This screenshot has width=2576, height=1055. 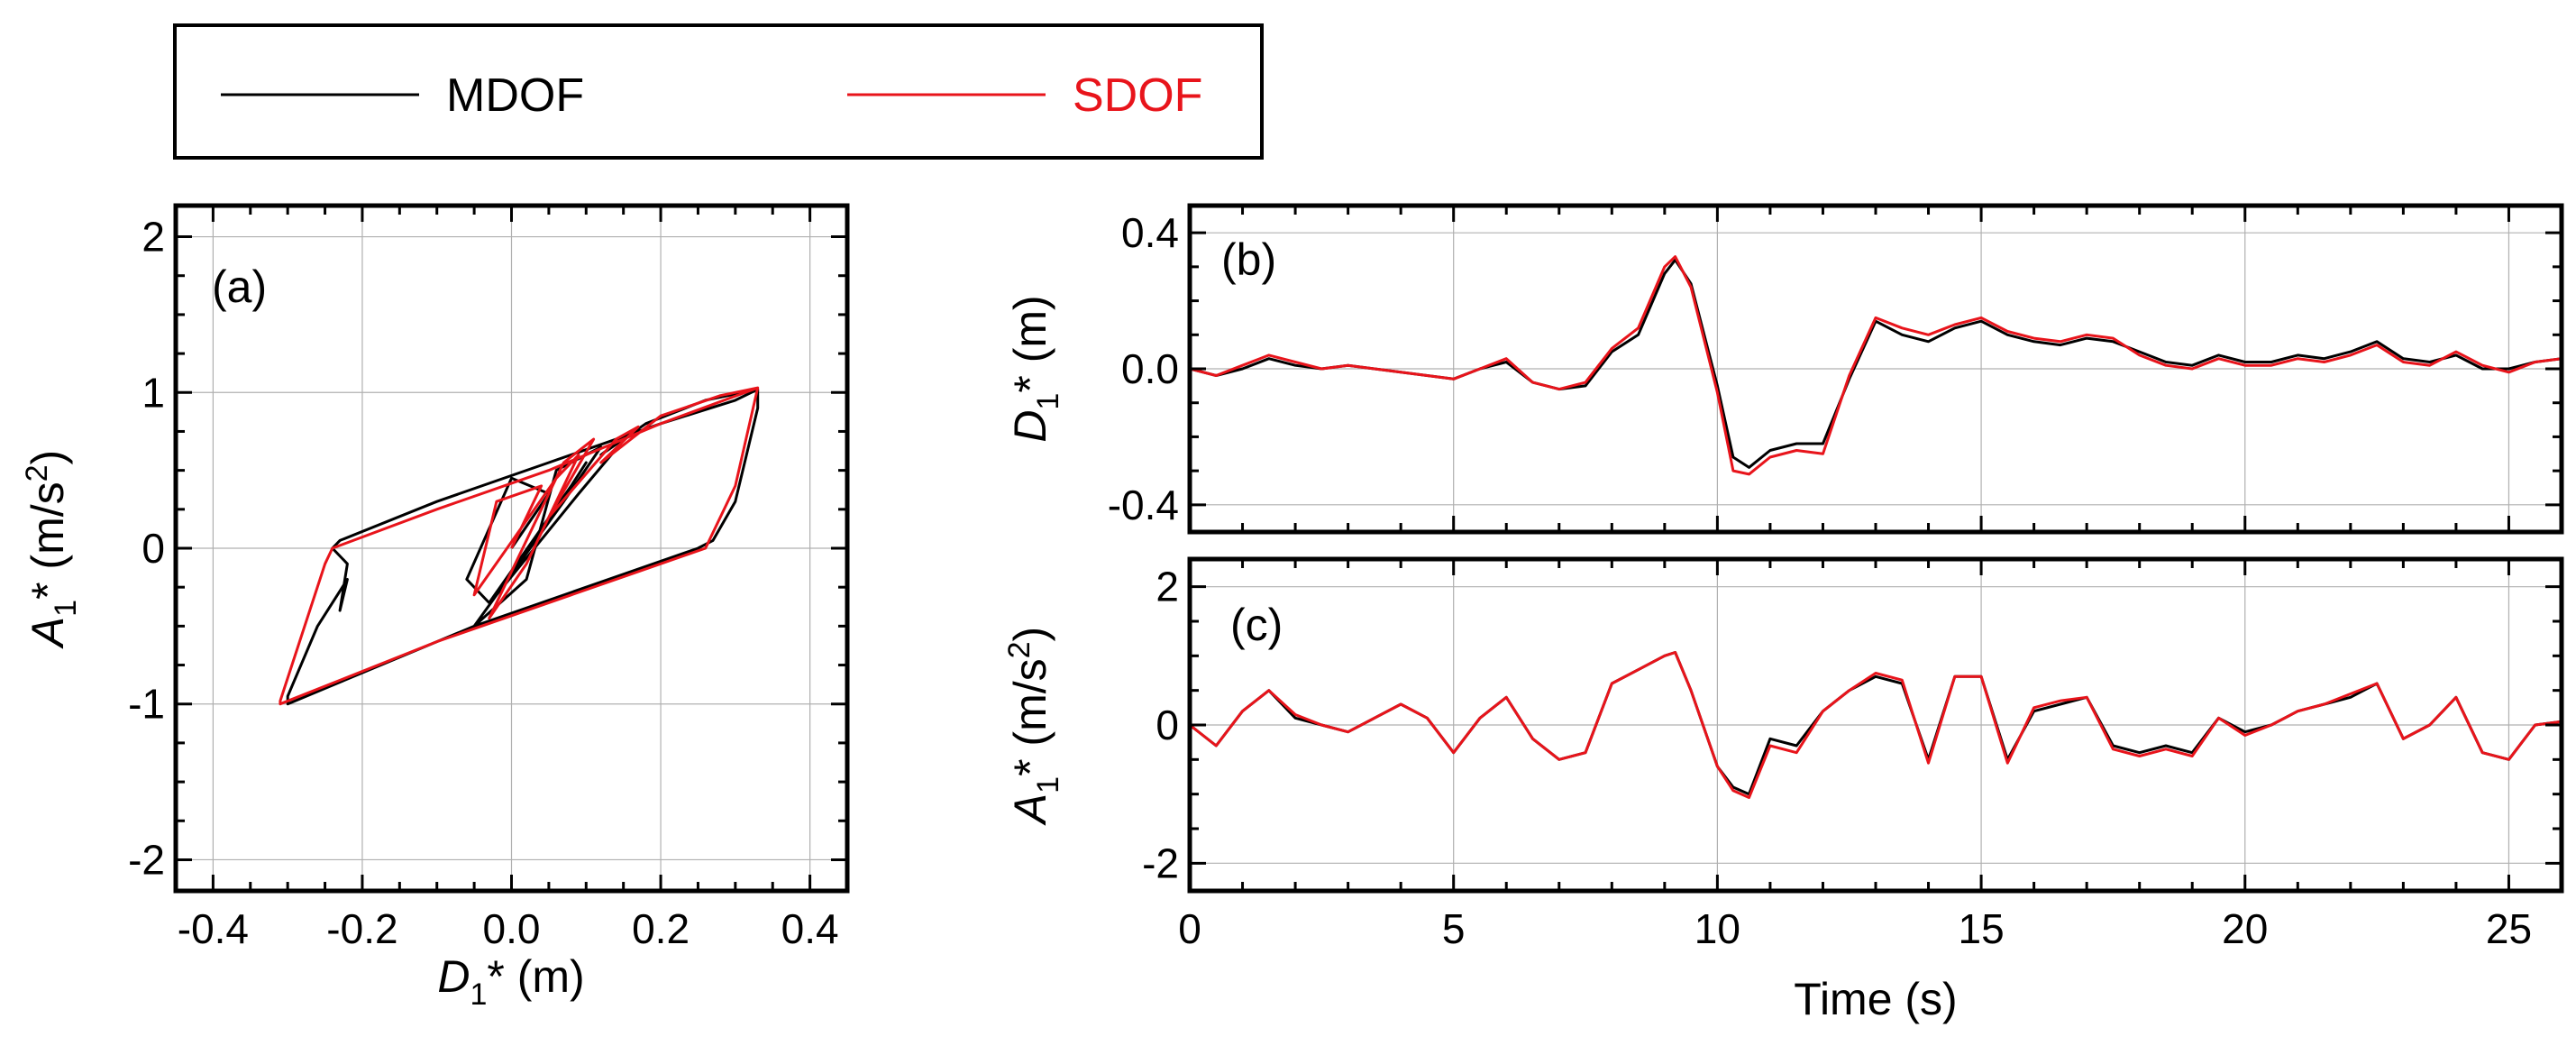 I want to click on x-tick-label: 20, so click(x=2245, y=928).